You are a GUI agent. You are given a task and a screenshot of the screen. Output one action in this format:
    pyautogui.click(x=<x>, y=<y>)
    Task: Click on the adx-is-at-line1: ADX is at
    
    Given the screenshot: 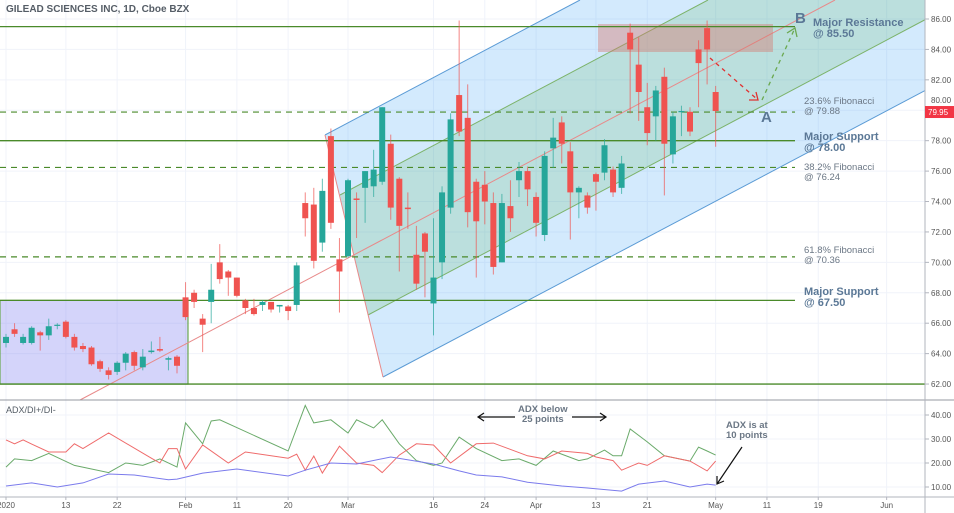 What is the action you would take?
    pyautogui.click(x=747, y=425)
    